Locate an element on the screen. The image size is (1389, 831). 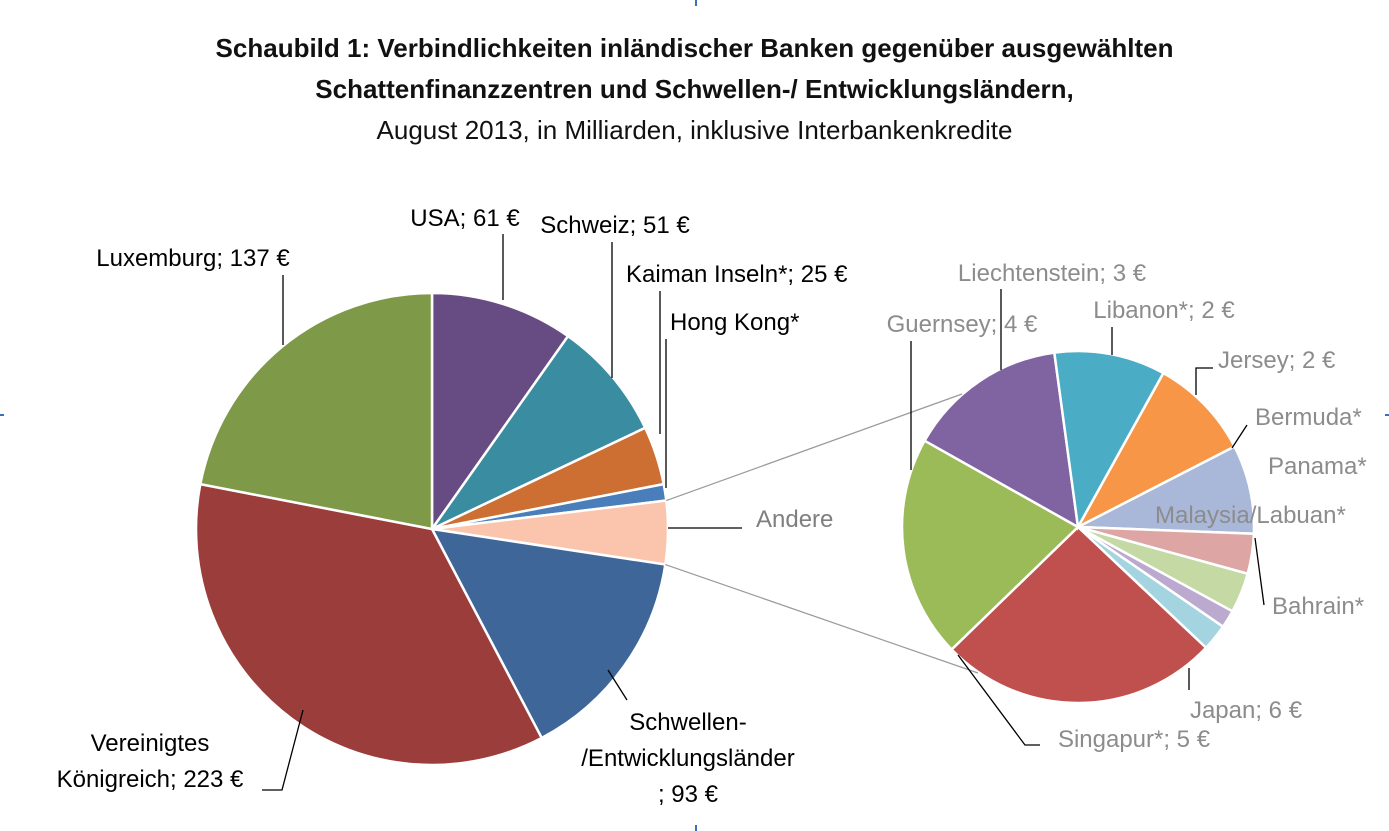
secondary-label-libanon: Libanon*; 2 € is located at coordinates (1164, 310).